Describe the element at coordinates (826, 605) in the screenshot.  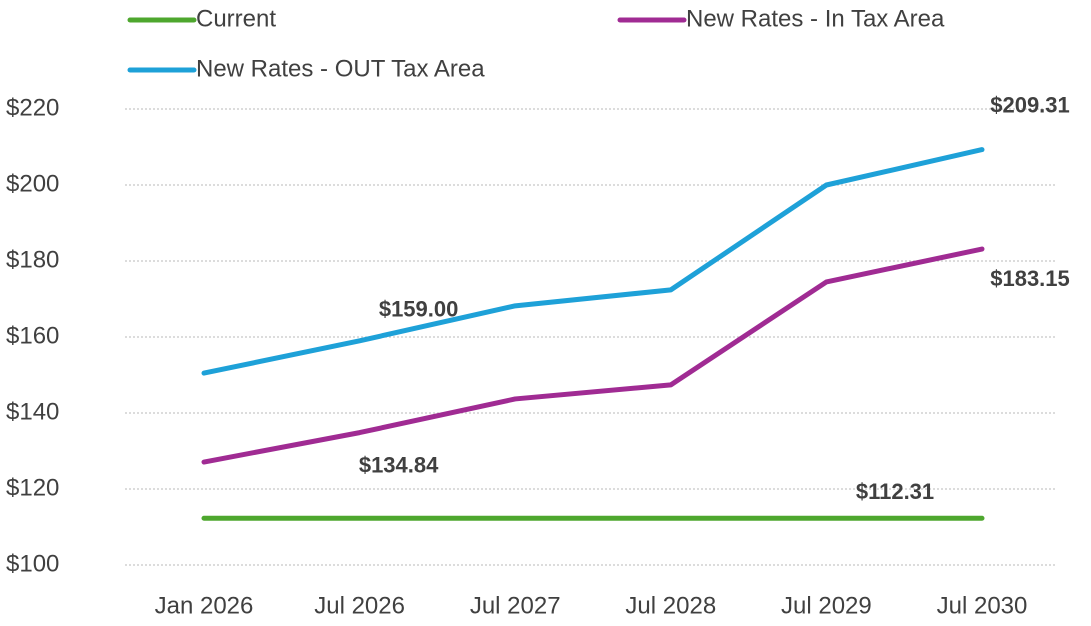
I see `x-tick-label: Jul 2029` at that location.